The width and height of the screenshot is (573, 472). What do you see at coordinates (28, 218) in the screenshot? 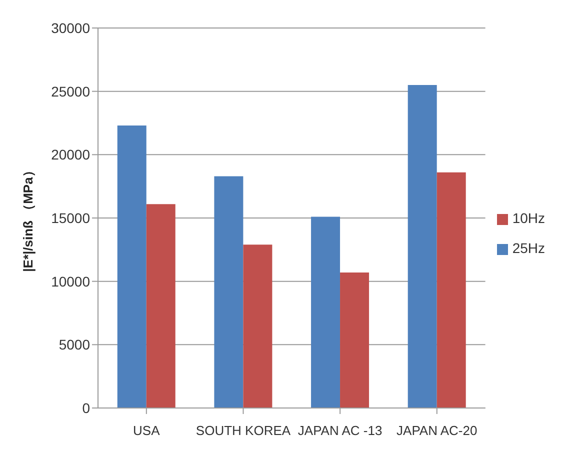
I see `y-axis-title: |E*|/sinß （MPa）` at bounding box center [28, 218].